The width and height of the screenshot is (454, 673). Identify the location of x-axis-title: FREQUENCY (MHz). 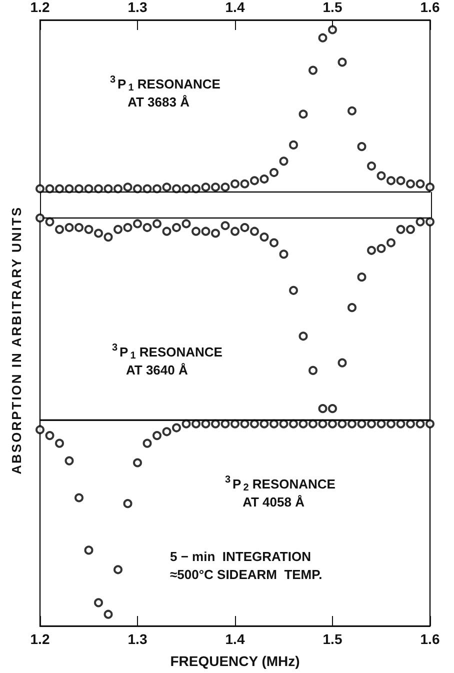
(235, 661).